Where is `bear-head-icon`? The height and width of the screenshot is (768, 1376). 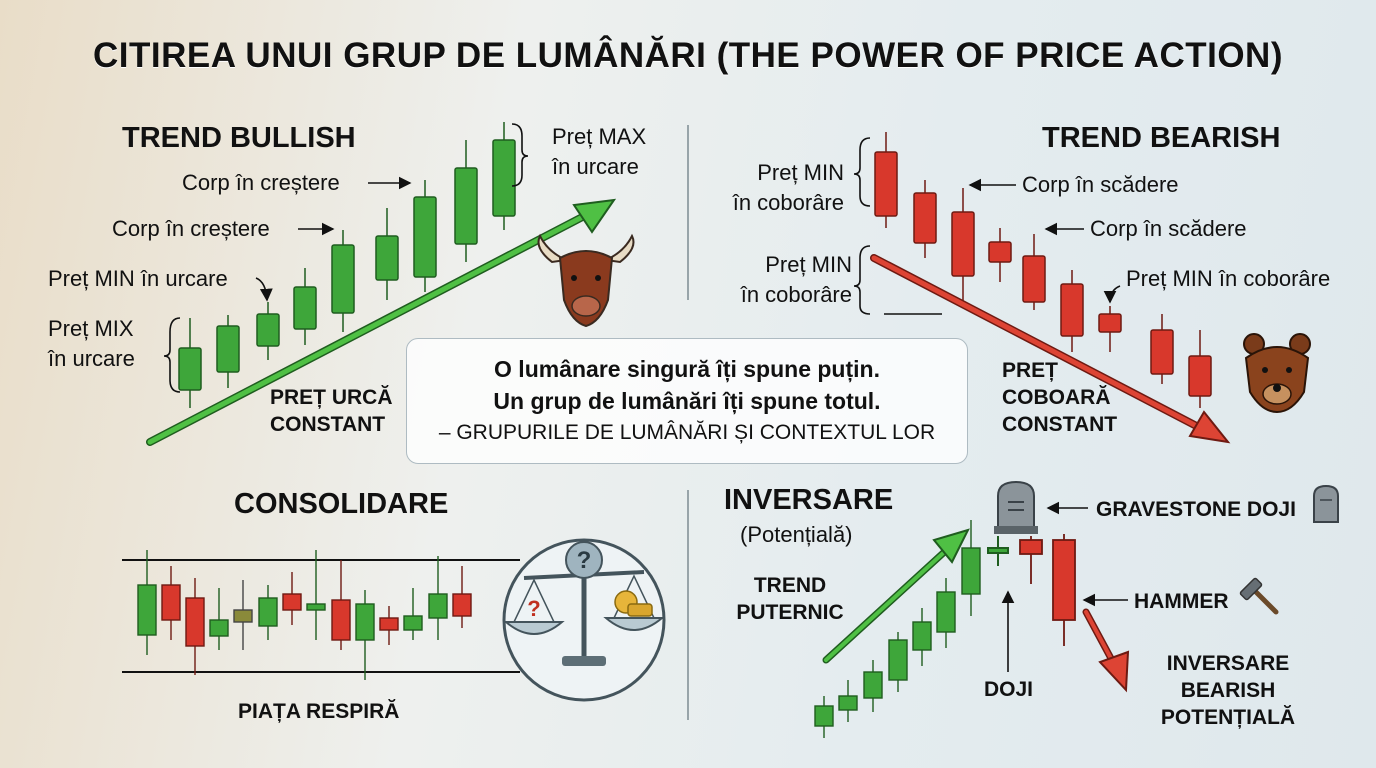
bear-head-icon is located at coordinates (1277, 373).